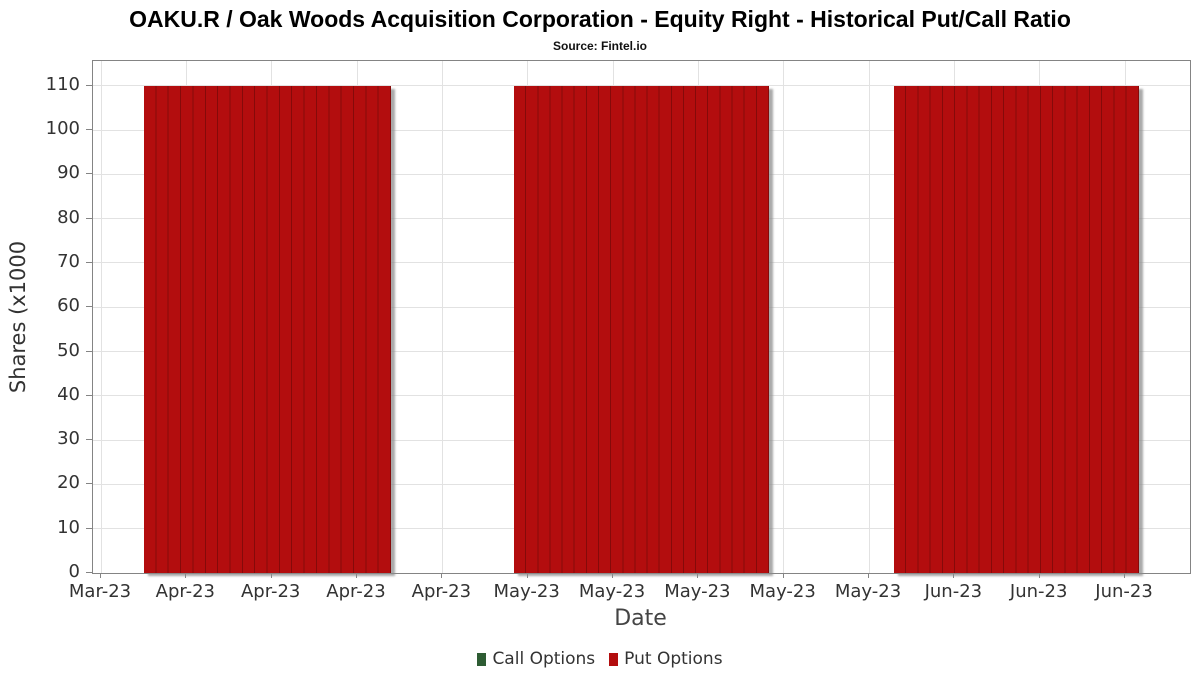 Image resolution: width=1200 pixels, height=675 pixels. What do you see at coordinates (100, 591) in the screenshot?
I see `x-tick-label: Mar-23` at bounding box center [100, 591].